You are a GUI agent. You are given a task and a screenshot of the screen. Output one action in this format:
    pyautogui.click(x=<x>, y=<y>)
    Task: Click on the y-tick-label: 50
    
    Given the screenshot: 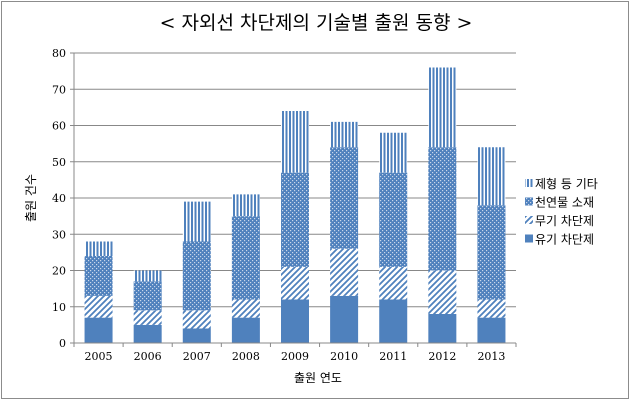 What is the action you would take?
    pyautogui.click(x=59, y=162)
    